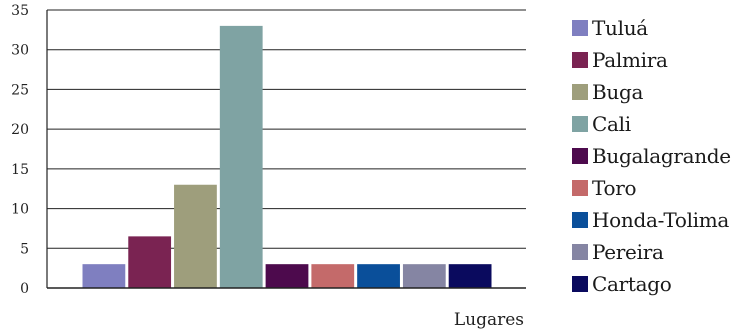  Describe the element at coordinates (628, 252) in the screenshot. I see `legend-label: Pereira` at that location.